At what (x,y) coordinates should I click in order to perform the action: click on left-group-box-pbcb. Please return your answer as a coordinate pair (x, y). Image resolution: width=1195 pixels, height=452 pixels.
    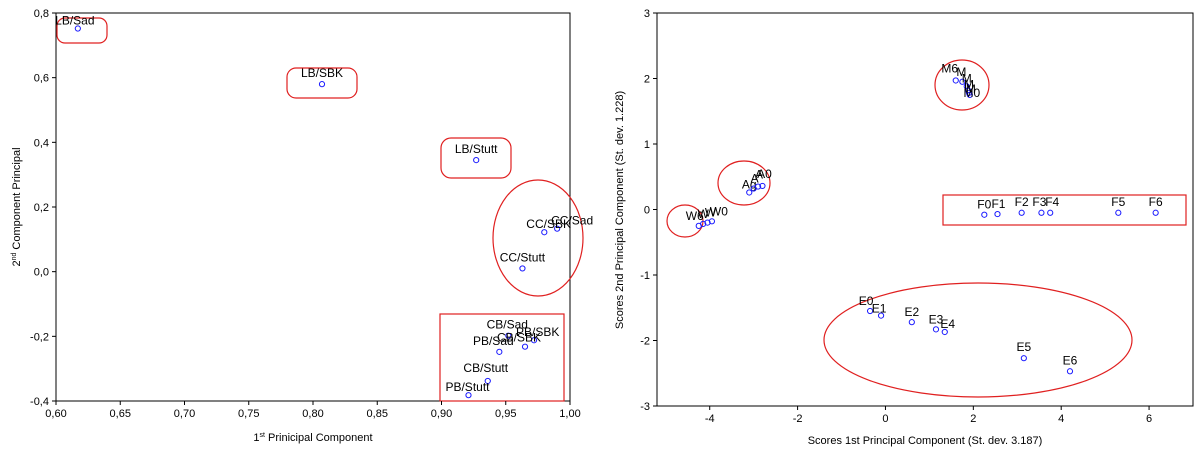
    Looking at the image, I should click on (502, 357).